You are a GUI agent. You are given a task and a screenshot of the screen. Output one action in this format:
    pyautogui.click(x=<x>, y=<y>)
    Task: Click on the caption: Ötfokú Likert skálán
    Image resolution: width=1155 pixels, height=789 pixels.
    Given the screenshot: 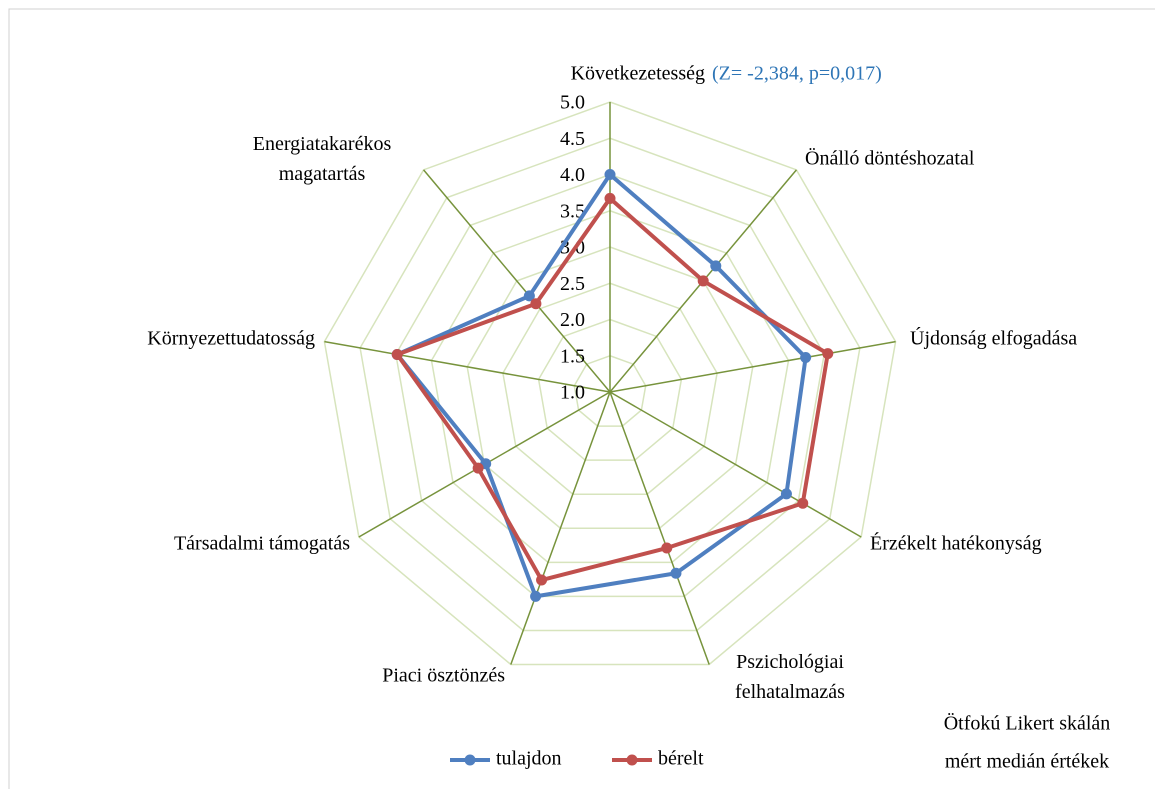 What is the action you would take?
    pyautogui.click(x=1027, y=723)
    